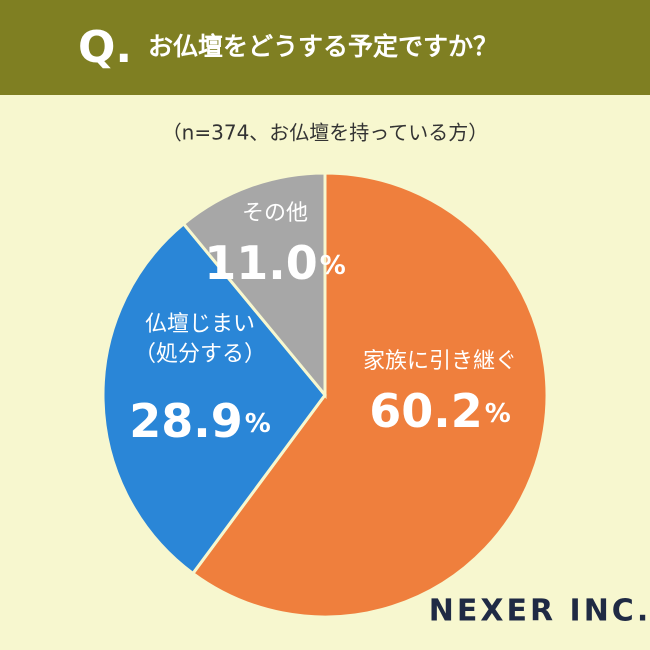 Image resolution: width=650 pixels, height=650 pixels. Describe the element at coordinates (200, 354) in the screenshot. I see `slice-label-line: （処分する）` at that location.